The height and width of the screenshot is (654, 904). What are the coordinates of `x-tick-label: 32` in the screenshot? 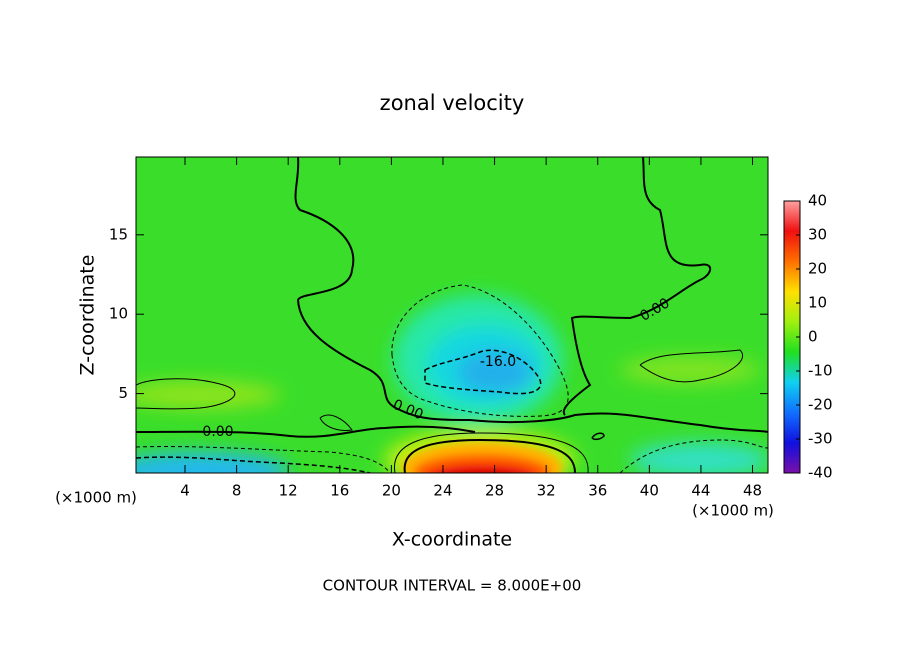 It's located at (546, 491).